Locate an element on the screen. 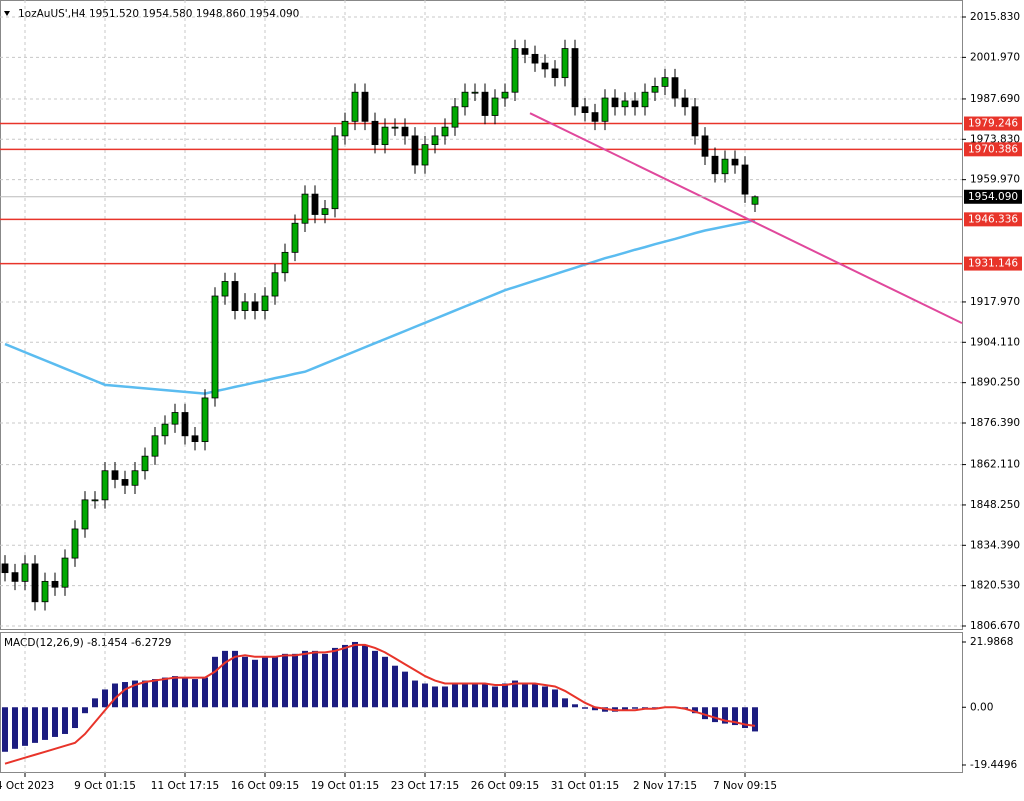 The image size is (1024, 801). y-tick-label: 0.00 is located at coordinates (981, 707).